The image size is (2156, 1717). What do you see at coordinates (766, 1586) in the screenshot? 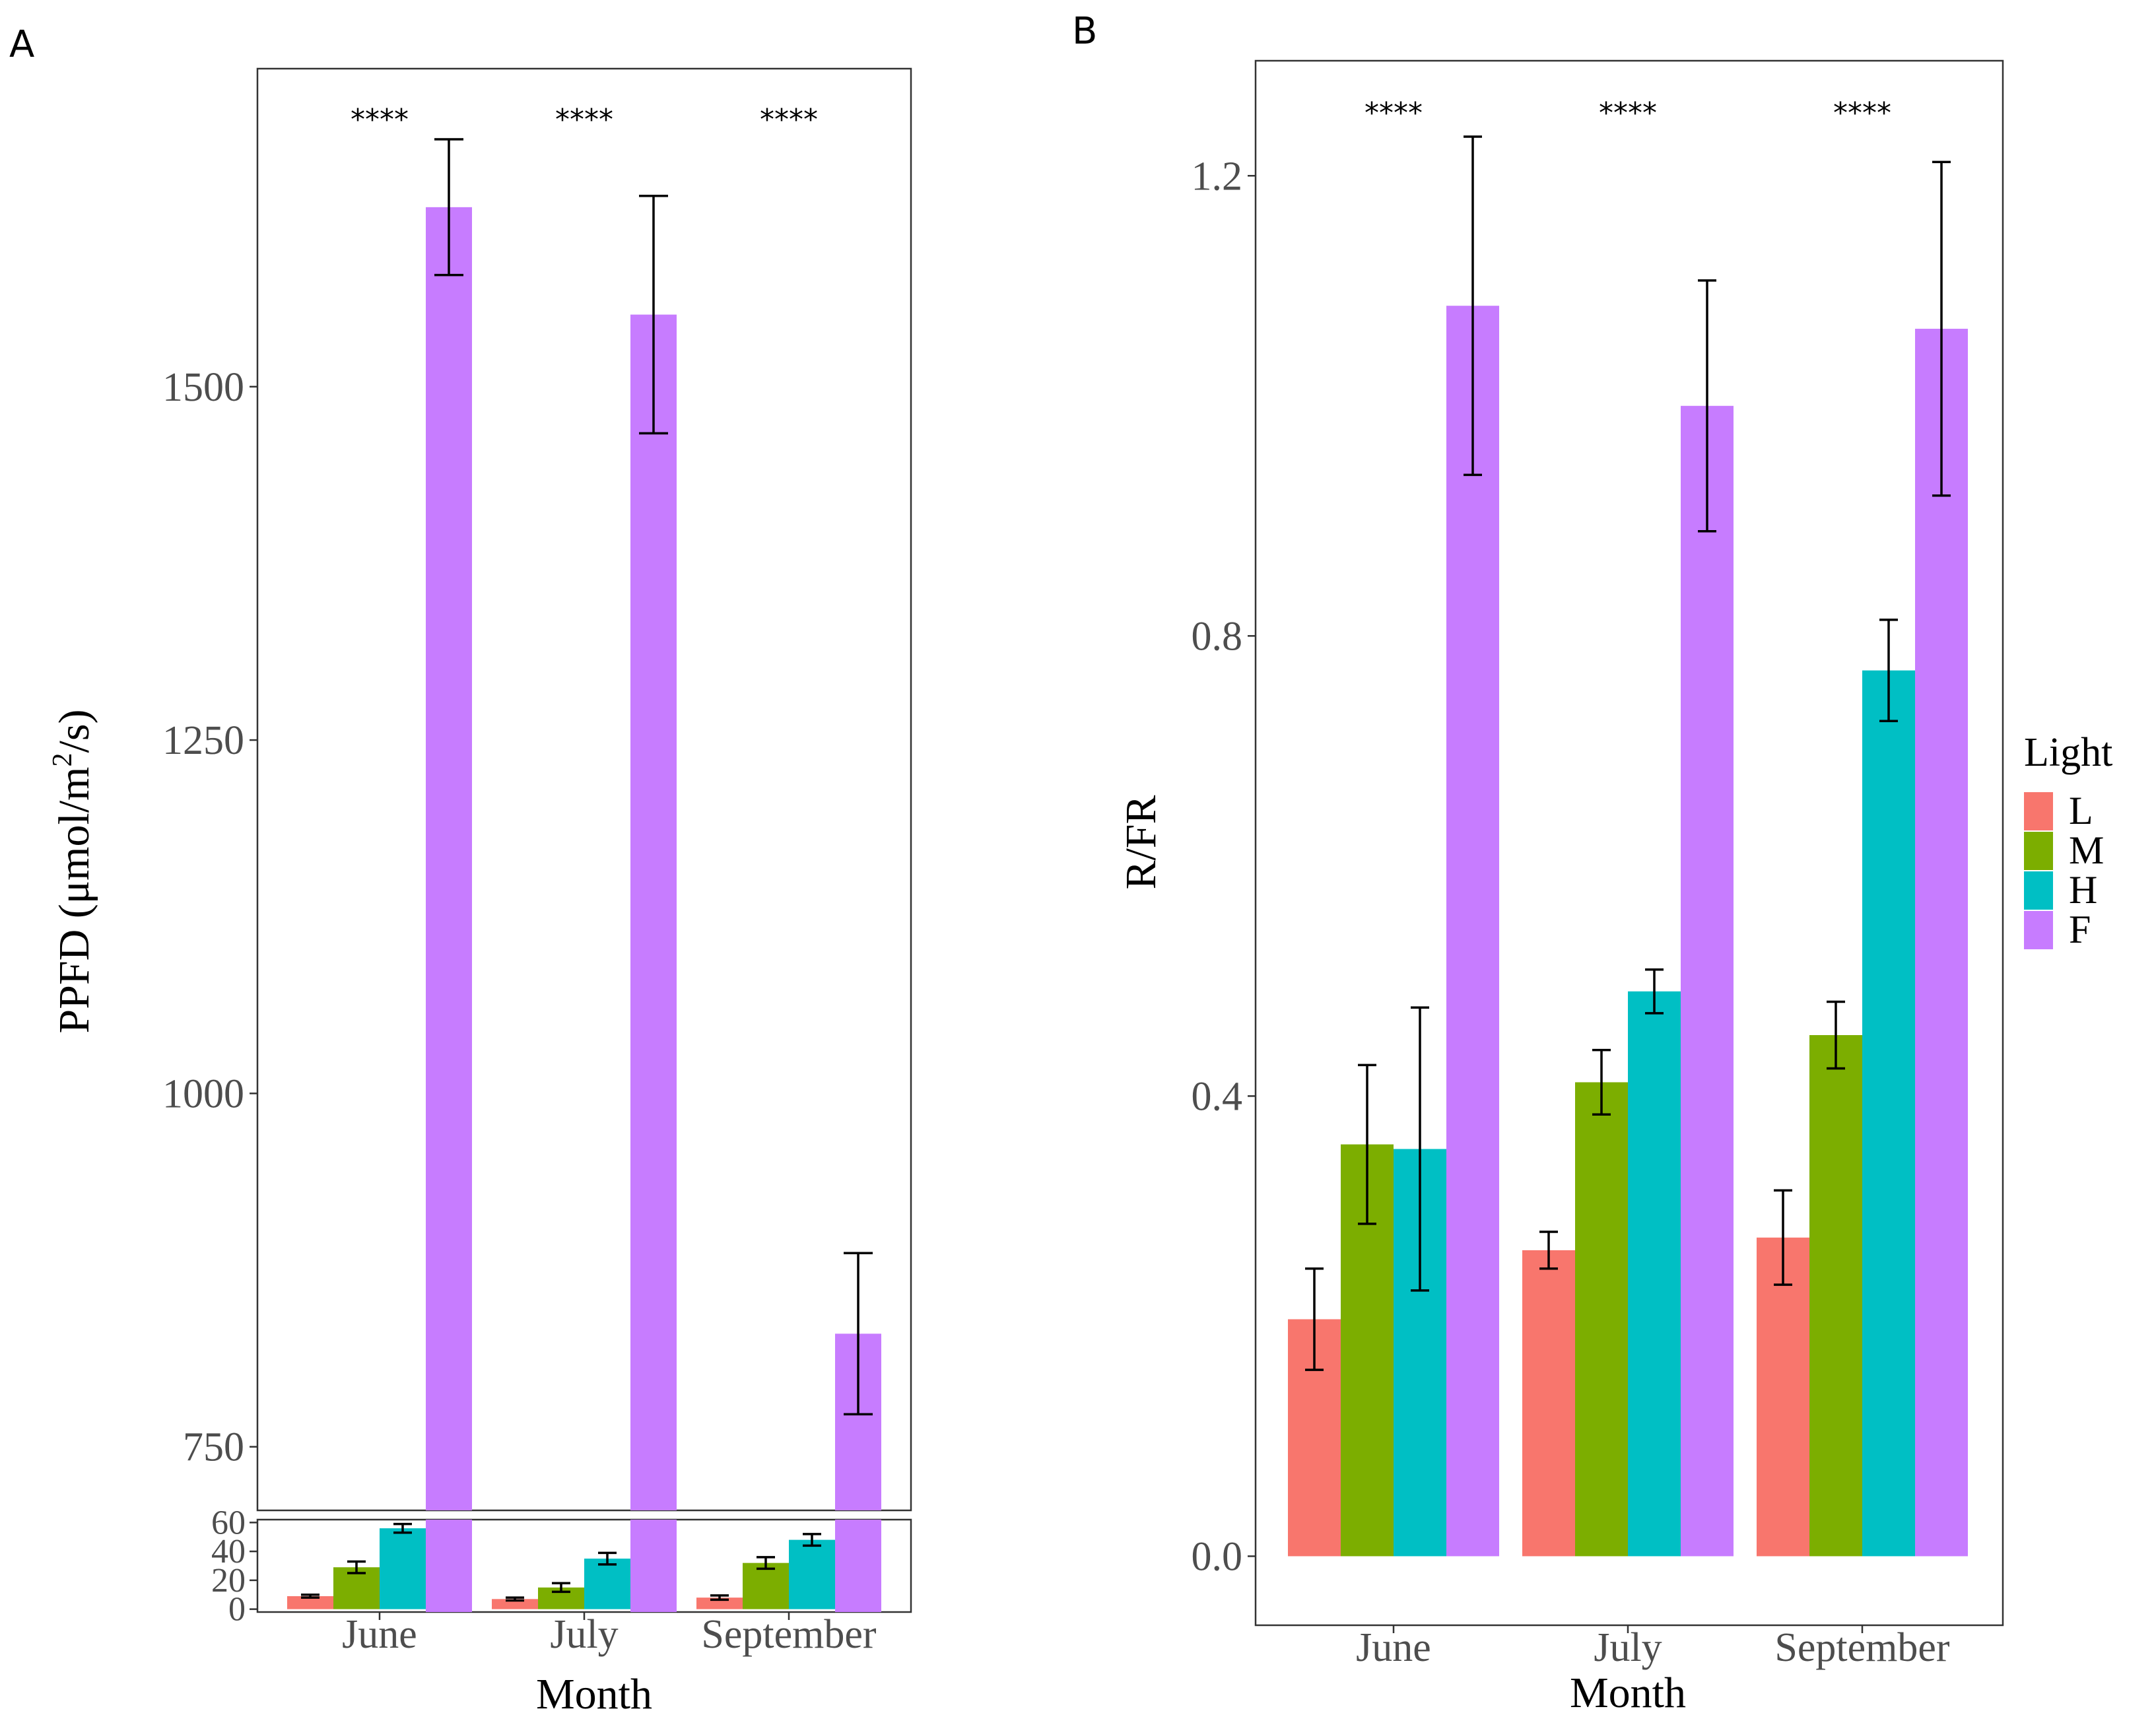
I see `panel-a-bar-september-m` at bounding box center [766, 1586].